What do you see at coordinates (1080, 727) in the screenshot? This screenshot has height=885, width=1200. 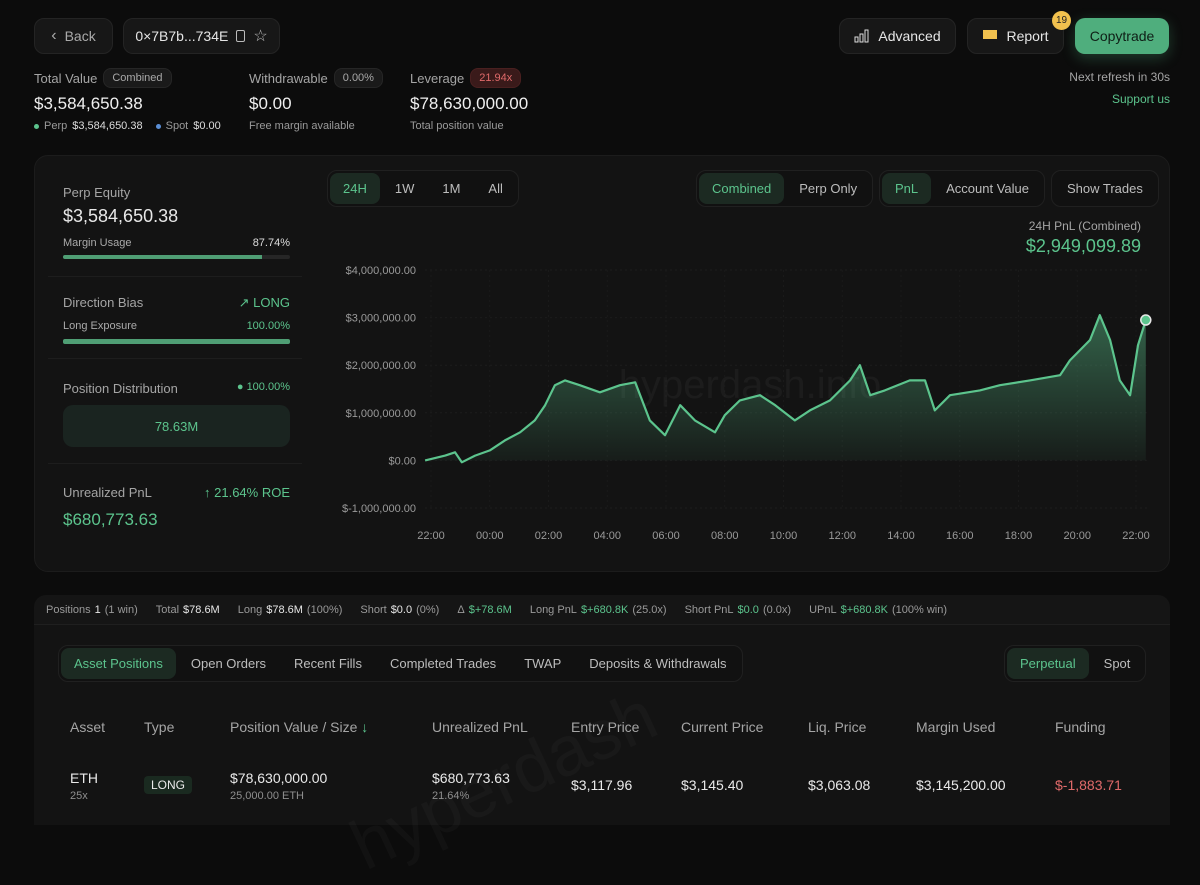 I see `col-funding: Funding` at bounding box center [1080, 727].